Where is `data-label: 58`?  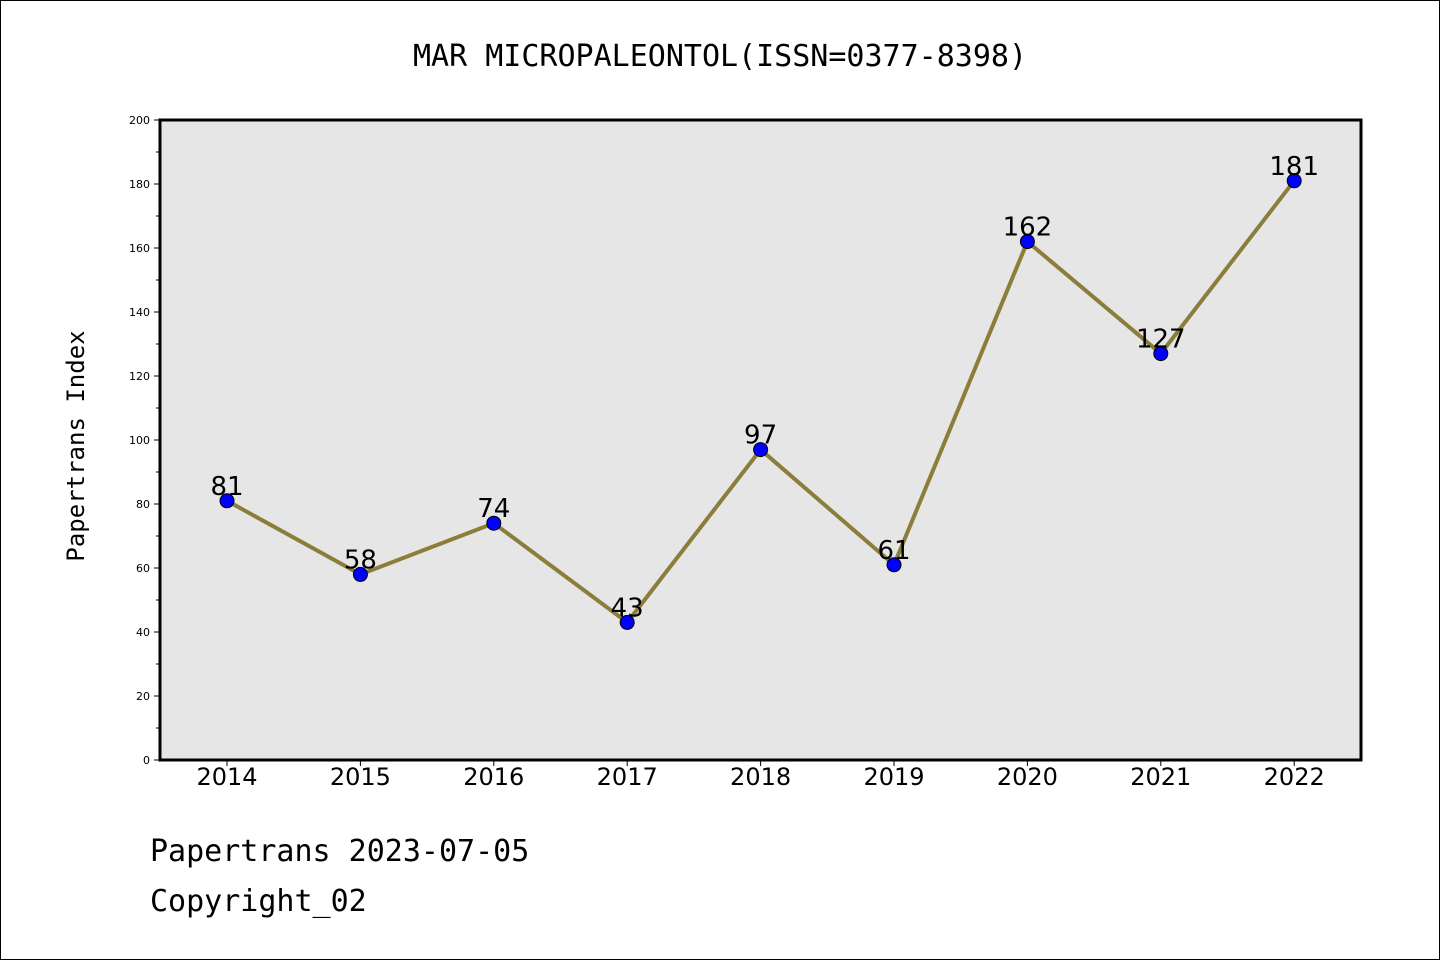
data-label: 58 is located at coordinates (360, 560).